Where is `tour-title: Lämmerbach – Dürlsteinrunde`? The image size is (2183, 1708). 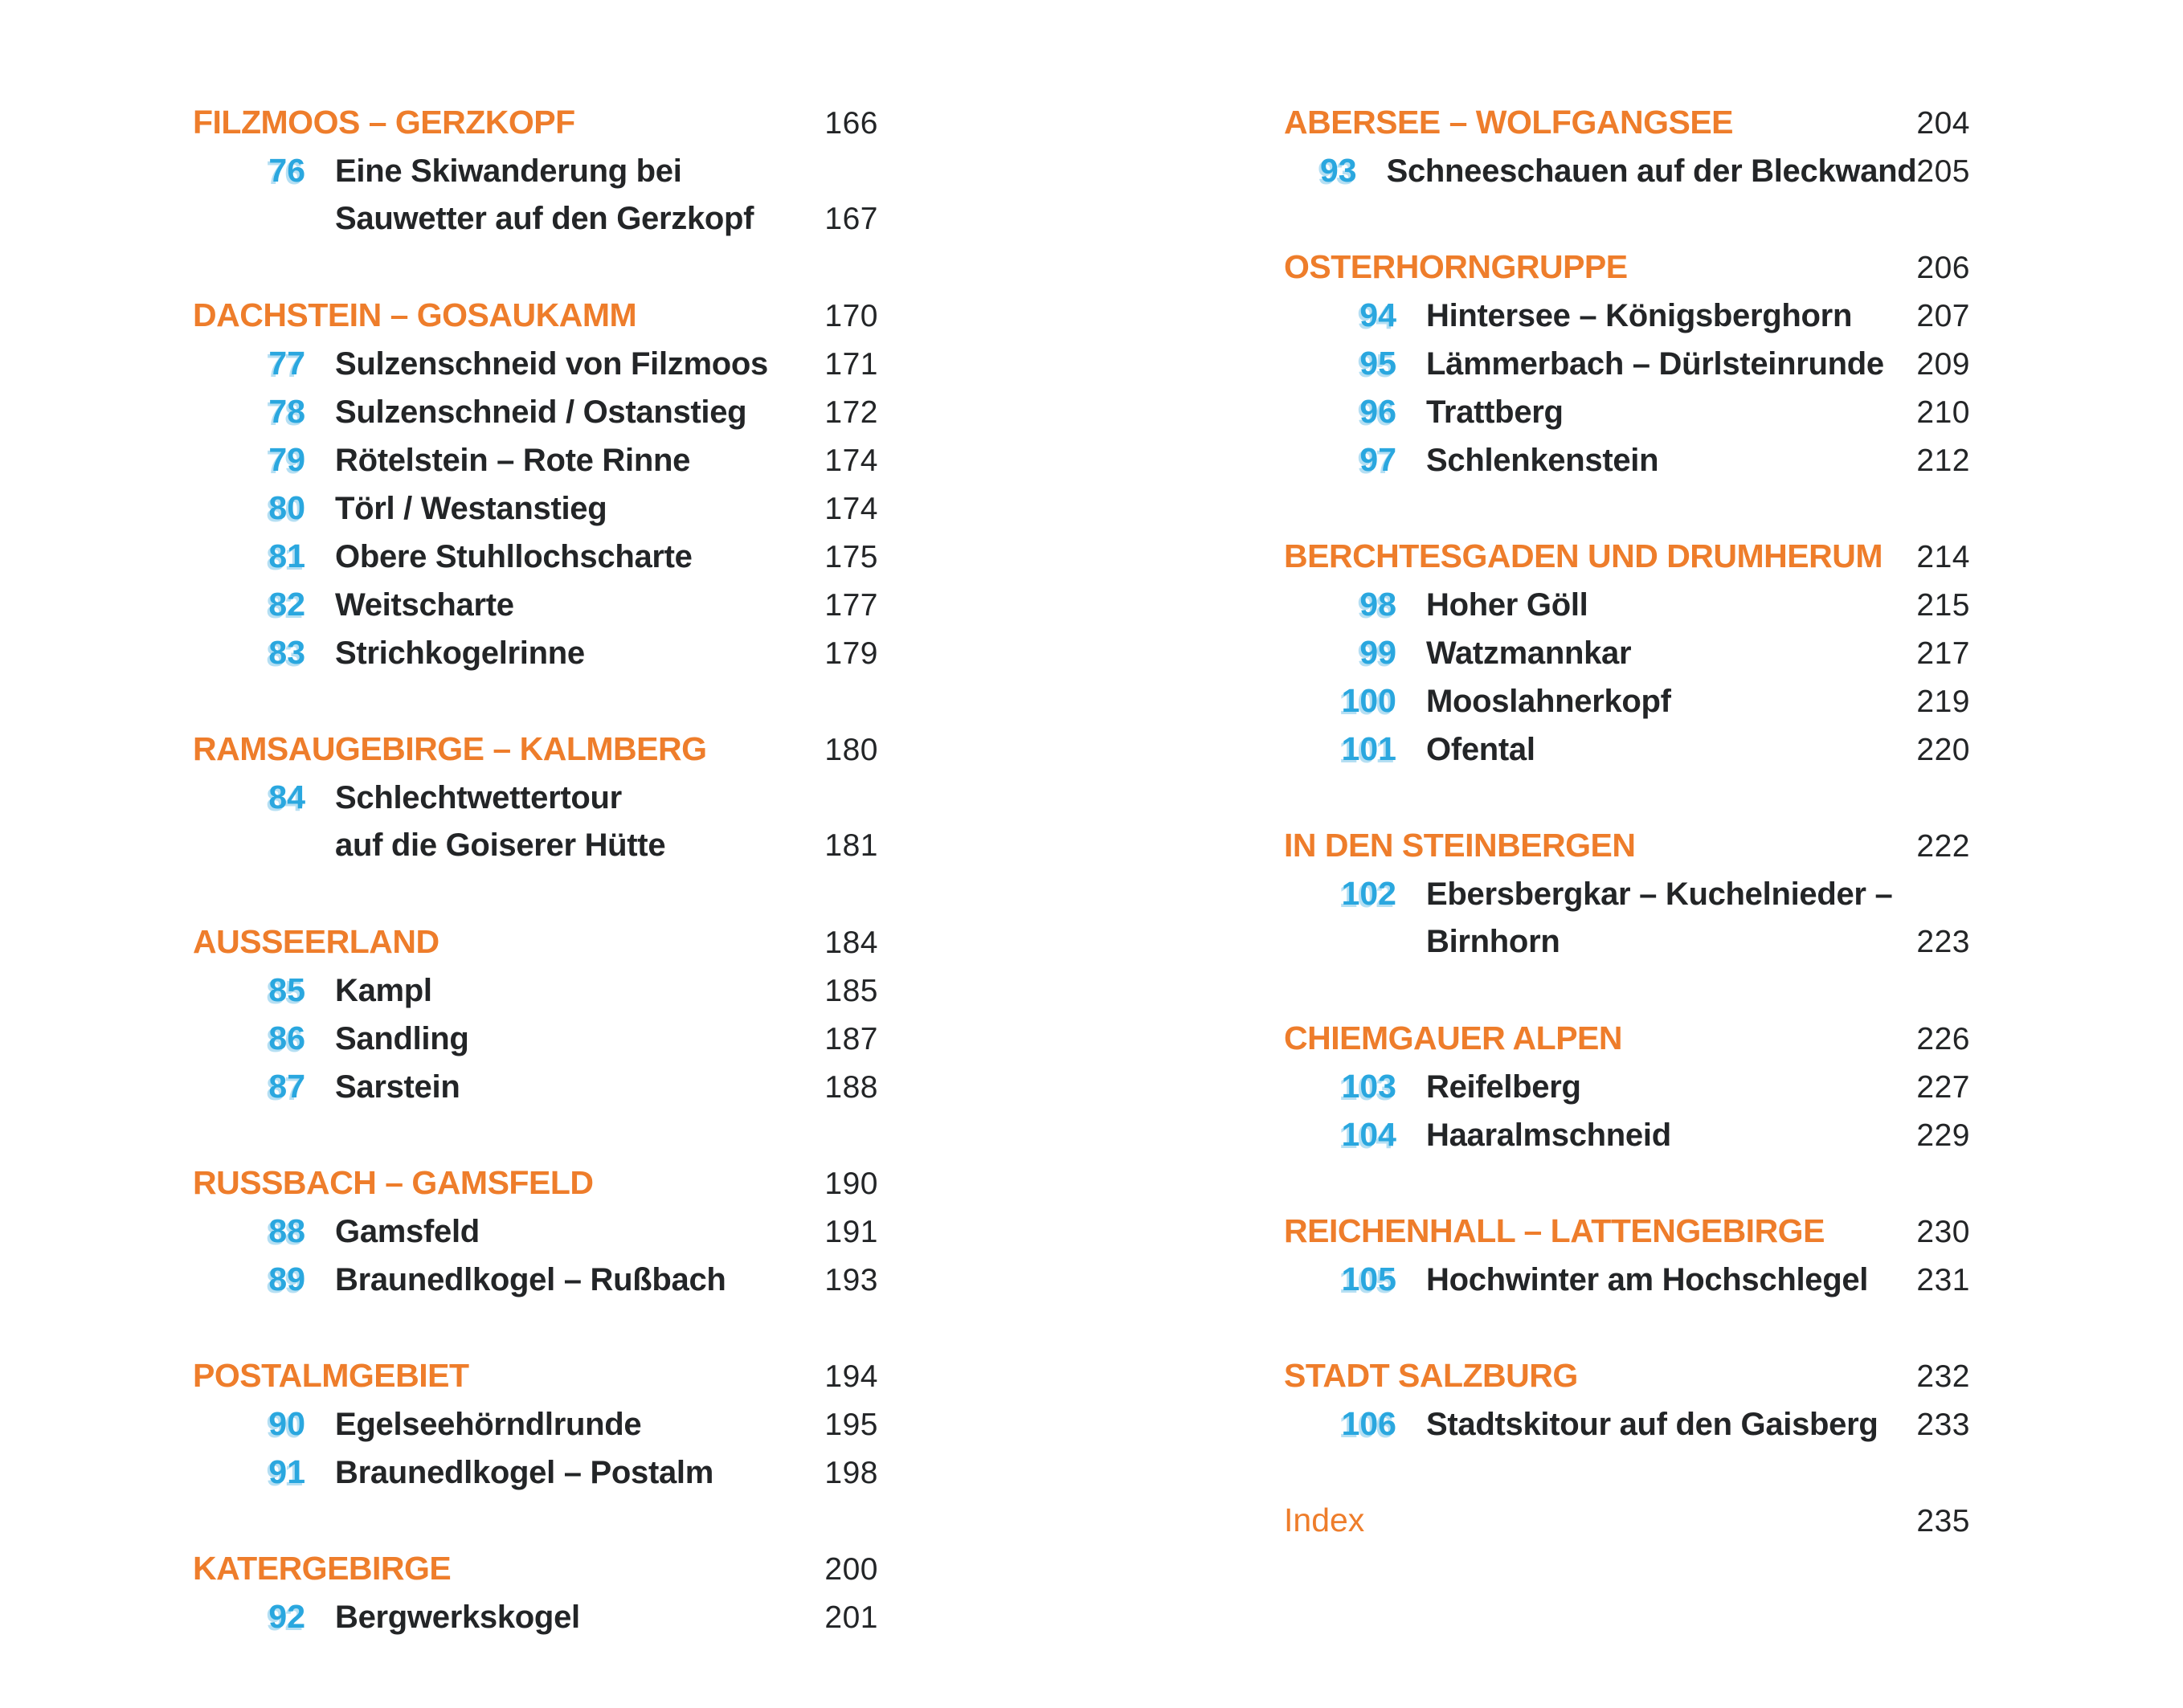
tour-title: Lämmerbach – Dürlsteinrunde is located at coordinates (1655, 364).